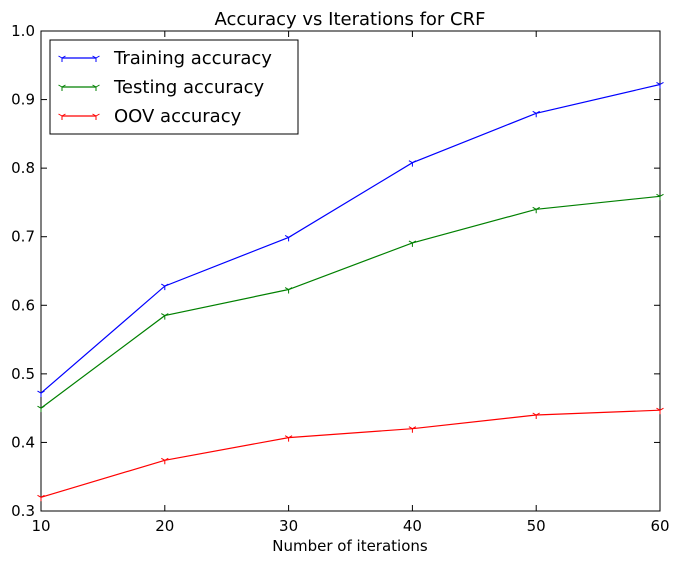  What do you see at coordinates (349, 19) in the screenshot?
I see `chart-title: Accuracy vs Iterations for CRF` at bounding box center [349, 19].